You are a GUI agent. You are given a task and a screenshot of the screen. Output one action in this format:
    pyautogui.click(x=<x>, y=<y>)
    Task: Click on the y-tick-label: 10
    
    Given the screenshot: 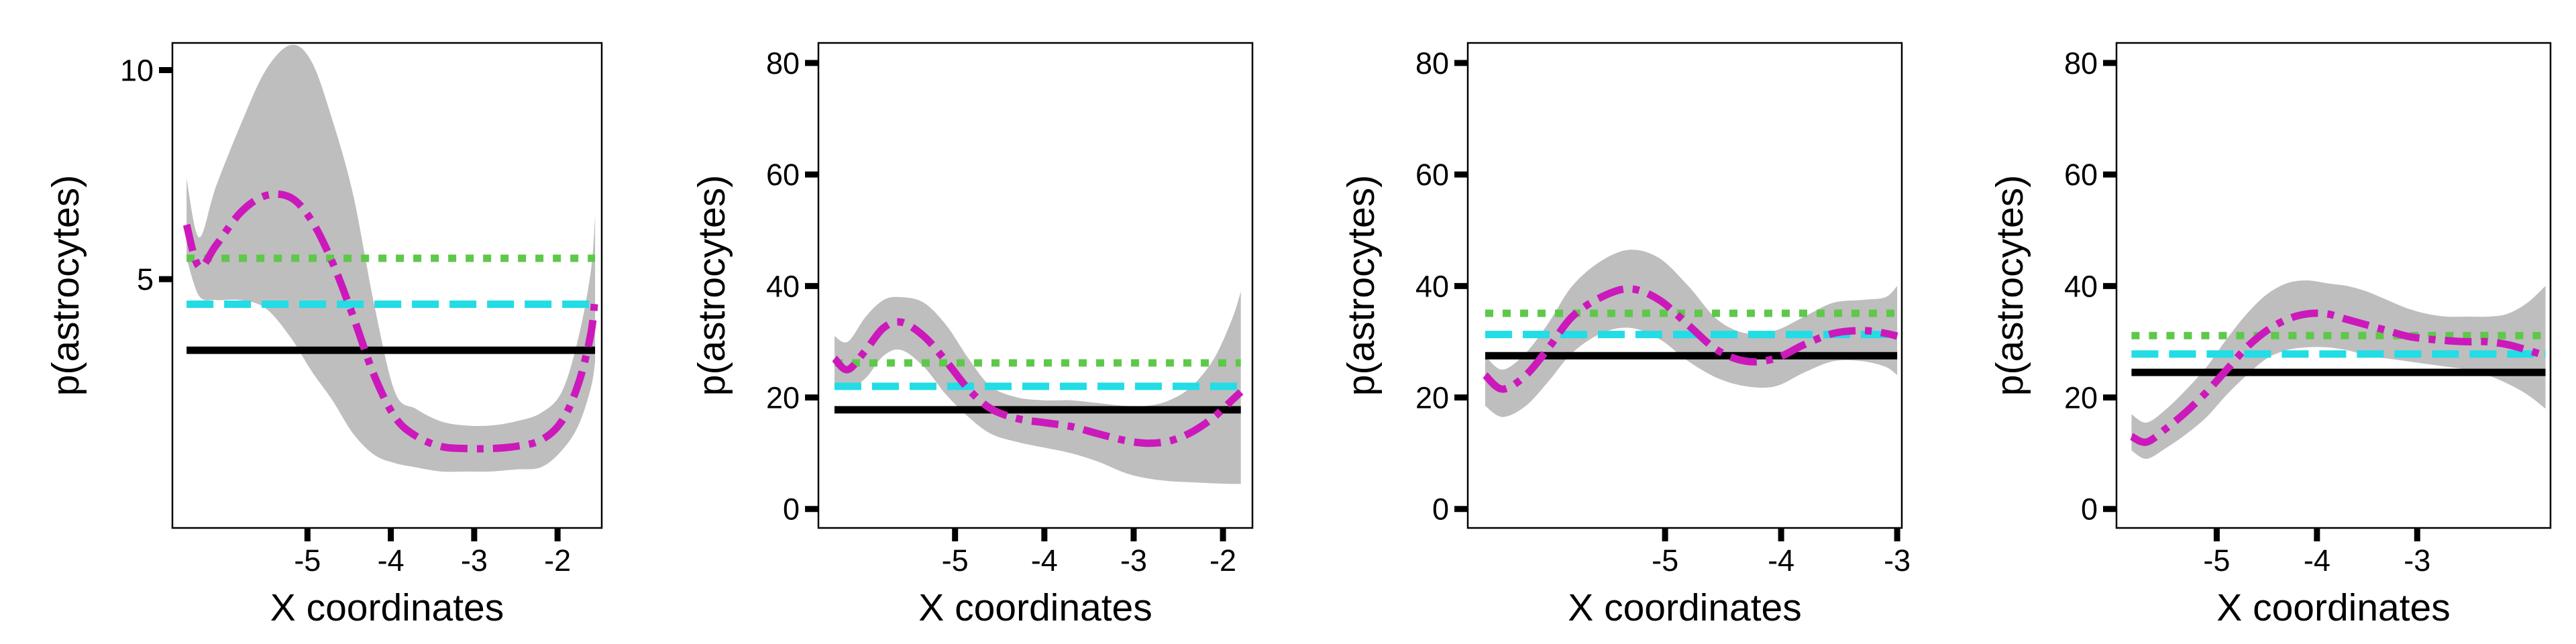 What is the action you would take?
    pyautogui.click(x=137, y=71)
    